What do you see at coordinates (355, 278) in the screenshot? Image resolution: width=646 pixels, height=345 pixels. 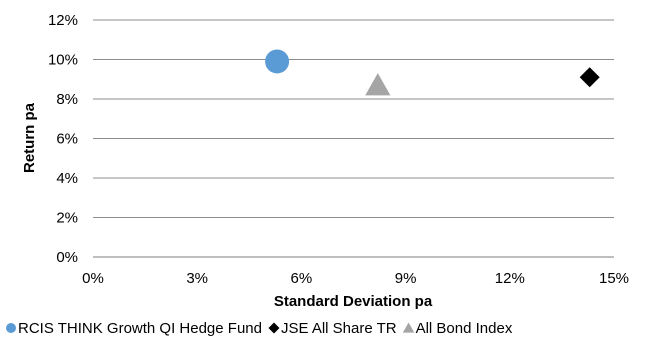 I see `x-axis-ticks: 0% 3% 6% 9% 12% 15%` at bounding box center [355, 278].